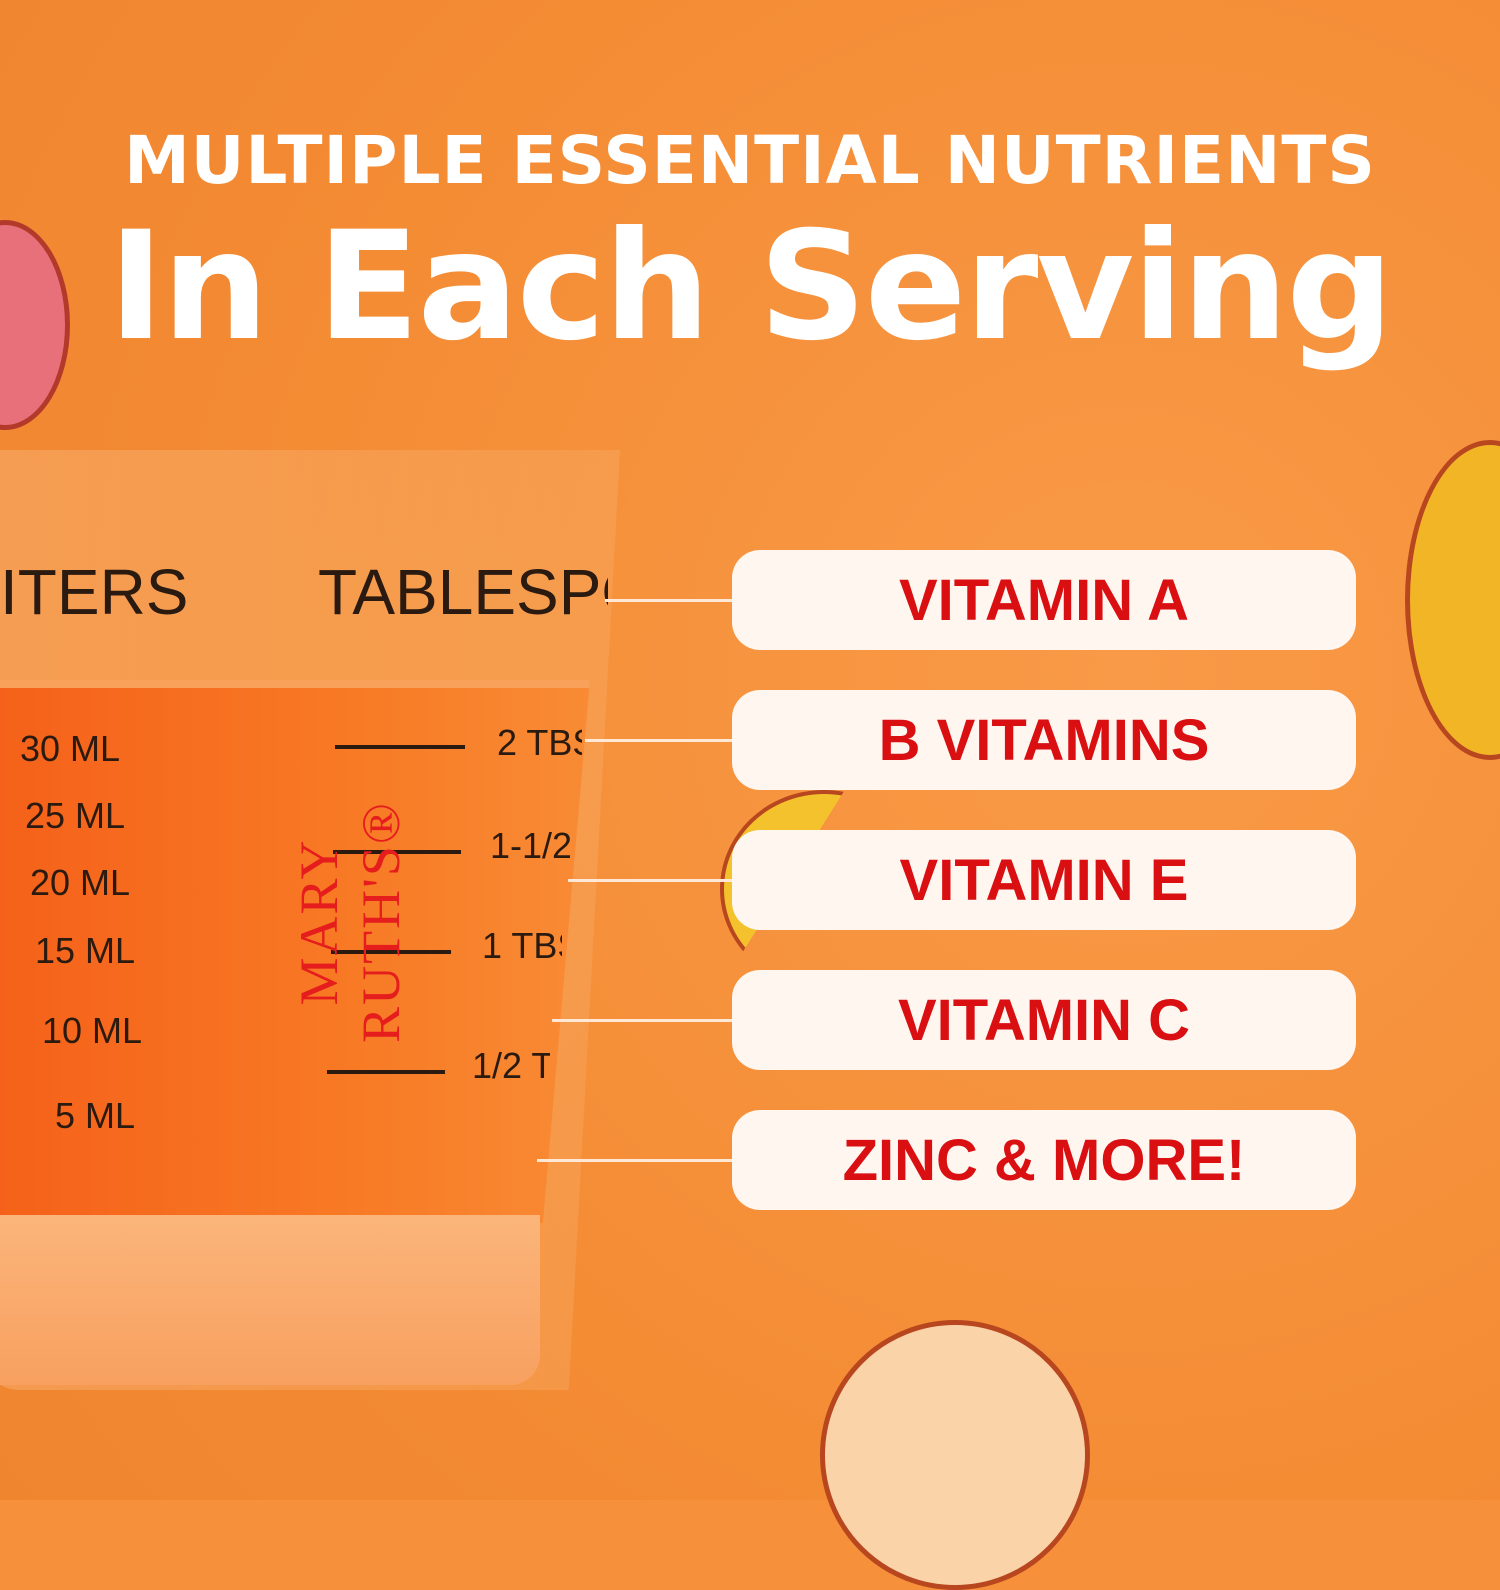 This screenshot has width=1500, height=1590. I want to click on ml-mark: 20 ML, so click(80, 882).